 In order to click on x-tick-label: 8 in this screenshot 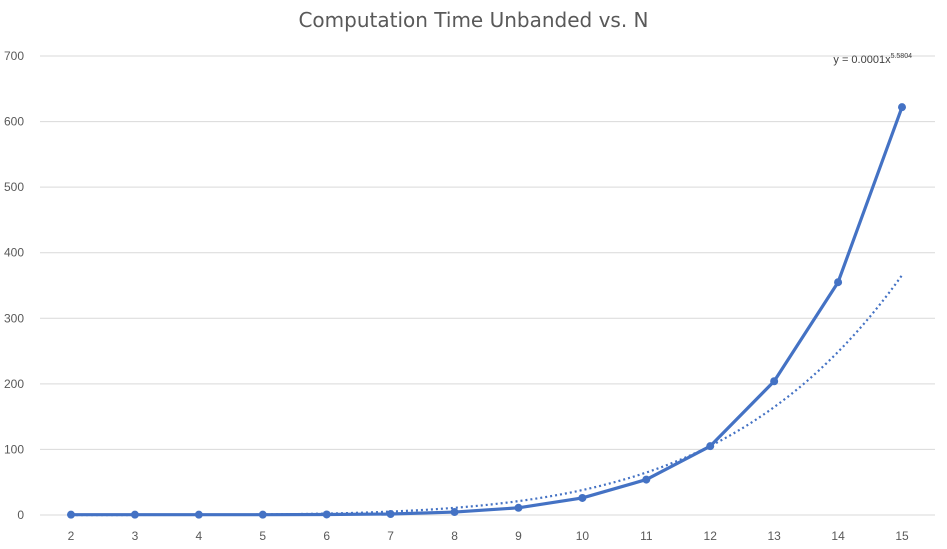, I will do `click(454, 536)`.